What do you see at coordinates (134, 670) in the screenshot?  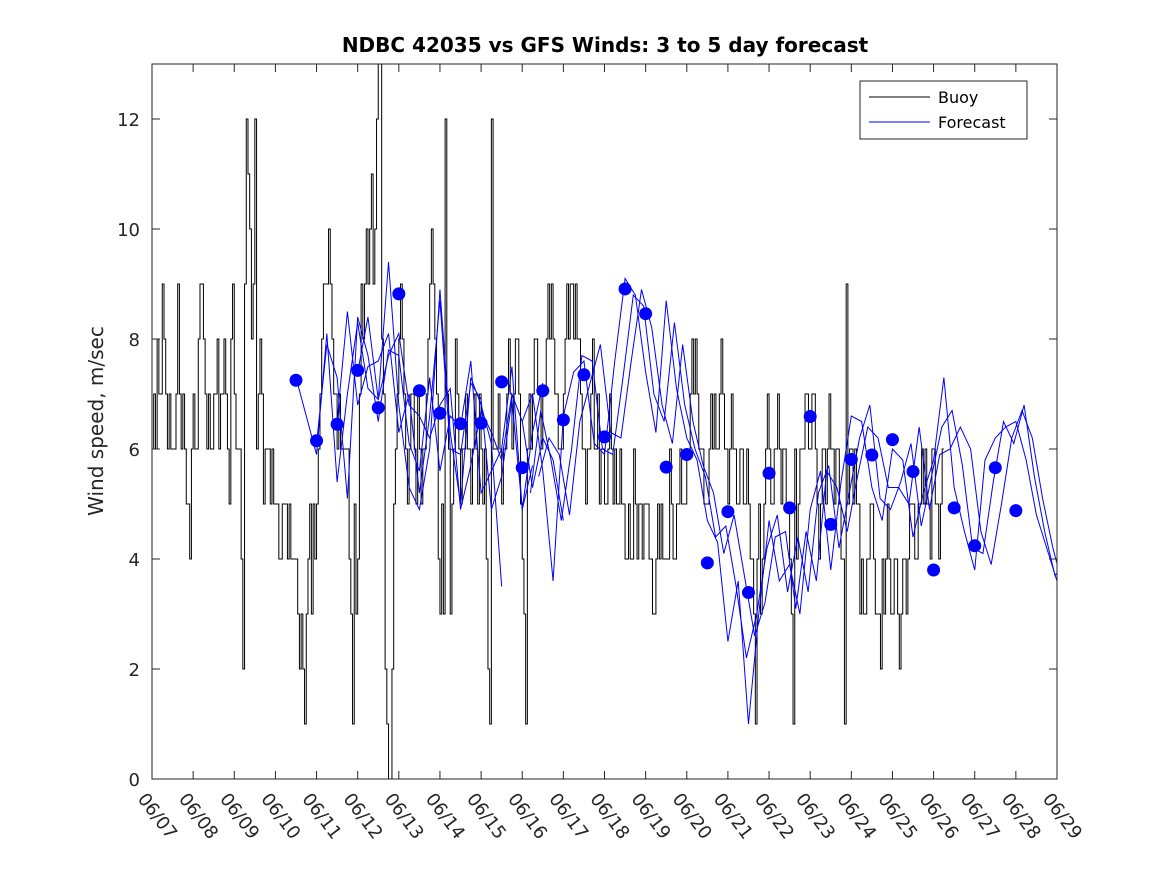 I see `y-tick-label-1: 2` at bounding box center [134, 670].